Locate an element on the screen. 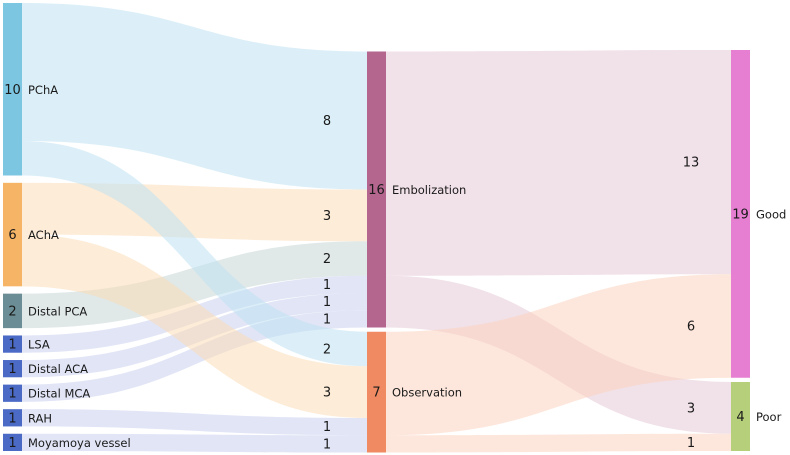 Image resolution: width=790 pixels, height=455 pixels. node-count-obs: 7 is located at coordinates (376, 393).